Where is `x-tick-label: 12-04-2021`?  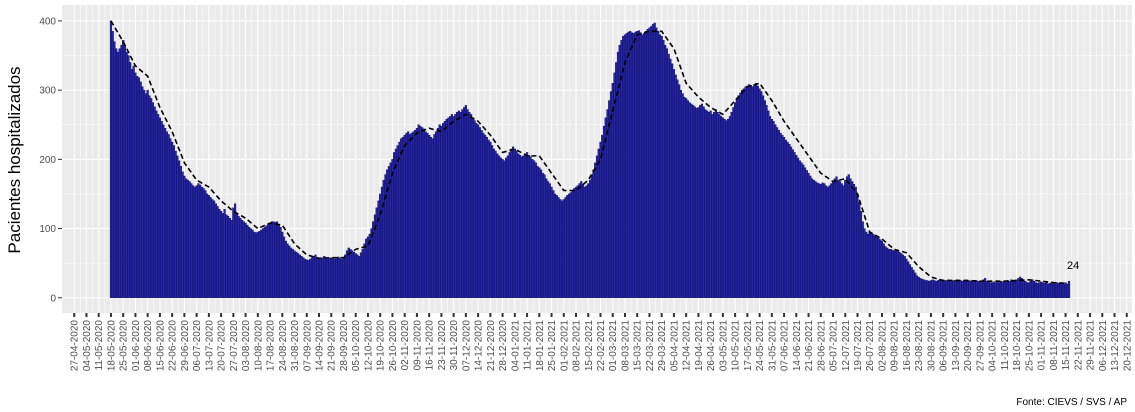
x-tick-label: 12-04-2021 is located at coordinates (687, 346).